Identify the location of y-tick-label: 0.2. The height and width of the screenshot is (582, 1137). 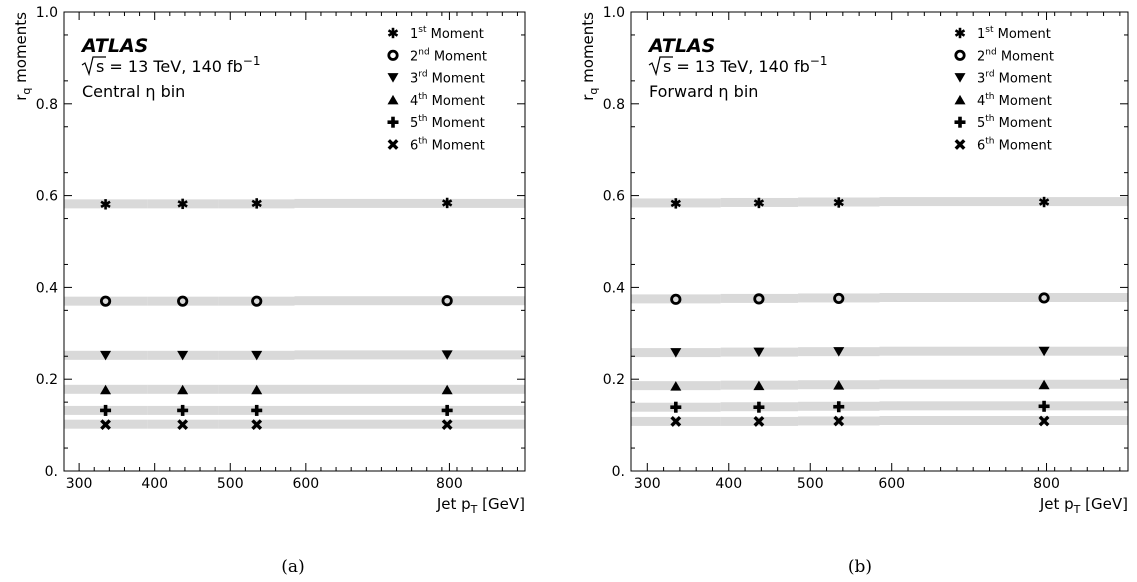
(47, 380).